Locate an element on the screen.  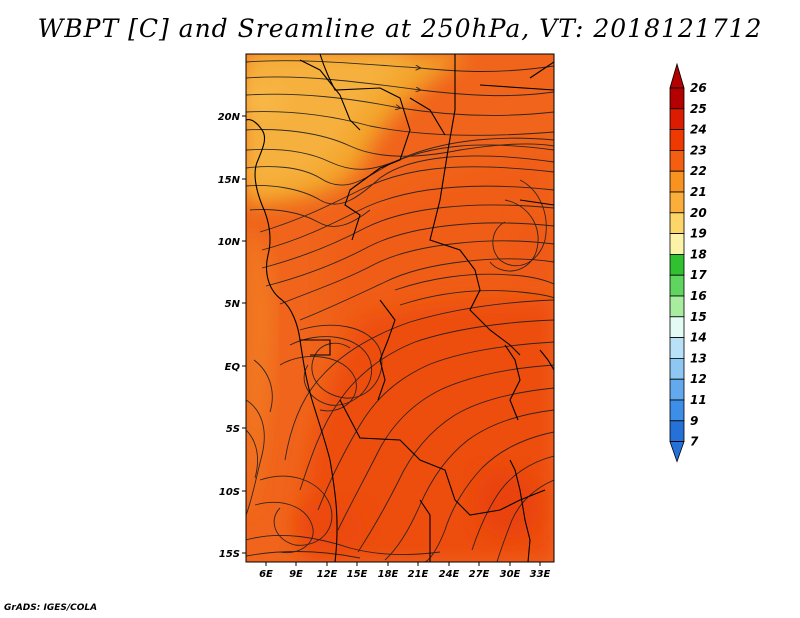
colorbar: 26 25 24 23 22 21 20 19 18 17 16 15 14 13 12 11 9 7 is located at coordinates (688, 262).